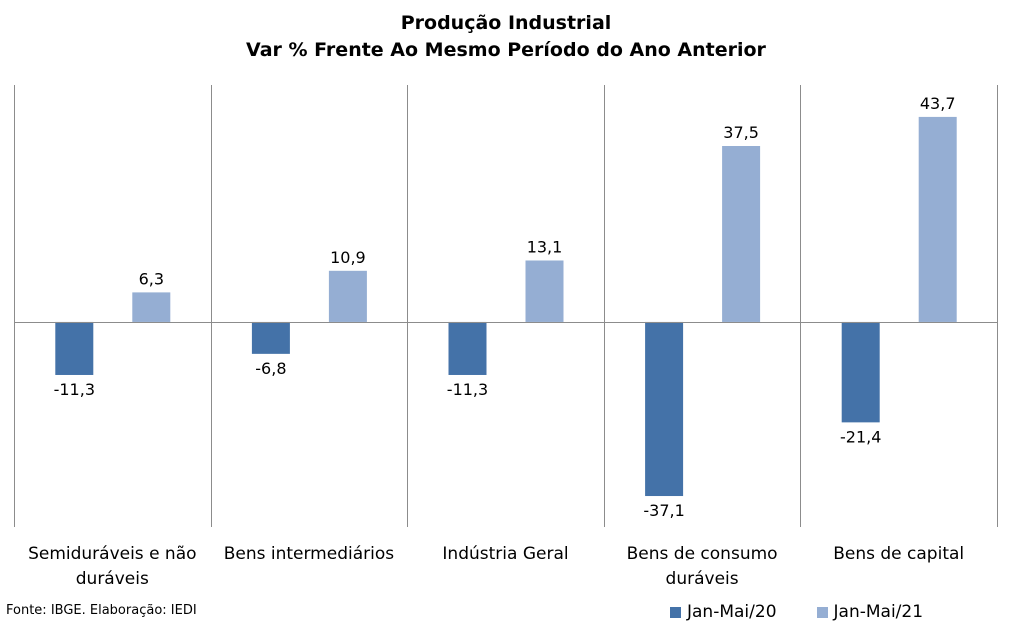 The width and height of the screenshot is (1012, 630). What do you see at coordinates (878, 612) in the screenshot?
I see `legend-label-series-2: Jan-Mai/21` at bounding box center [878, 612].